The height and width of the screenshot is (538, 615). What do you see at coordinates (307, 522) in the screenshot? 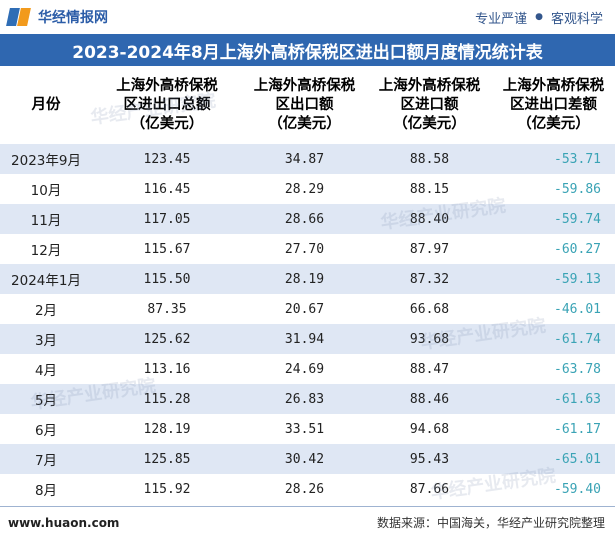
I see `footer: www.huaon.com 数据来源：中国海关，华经产业研究院整理` at bounding box center [307, 522].